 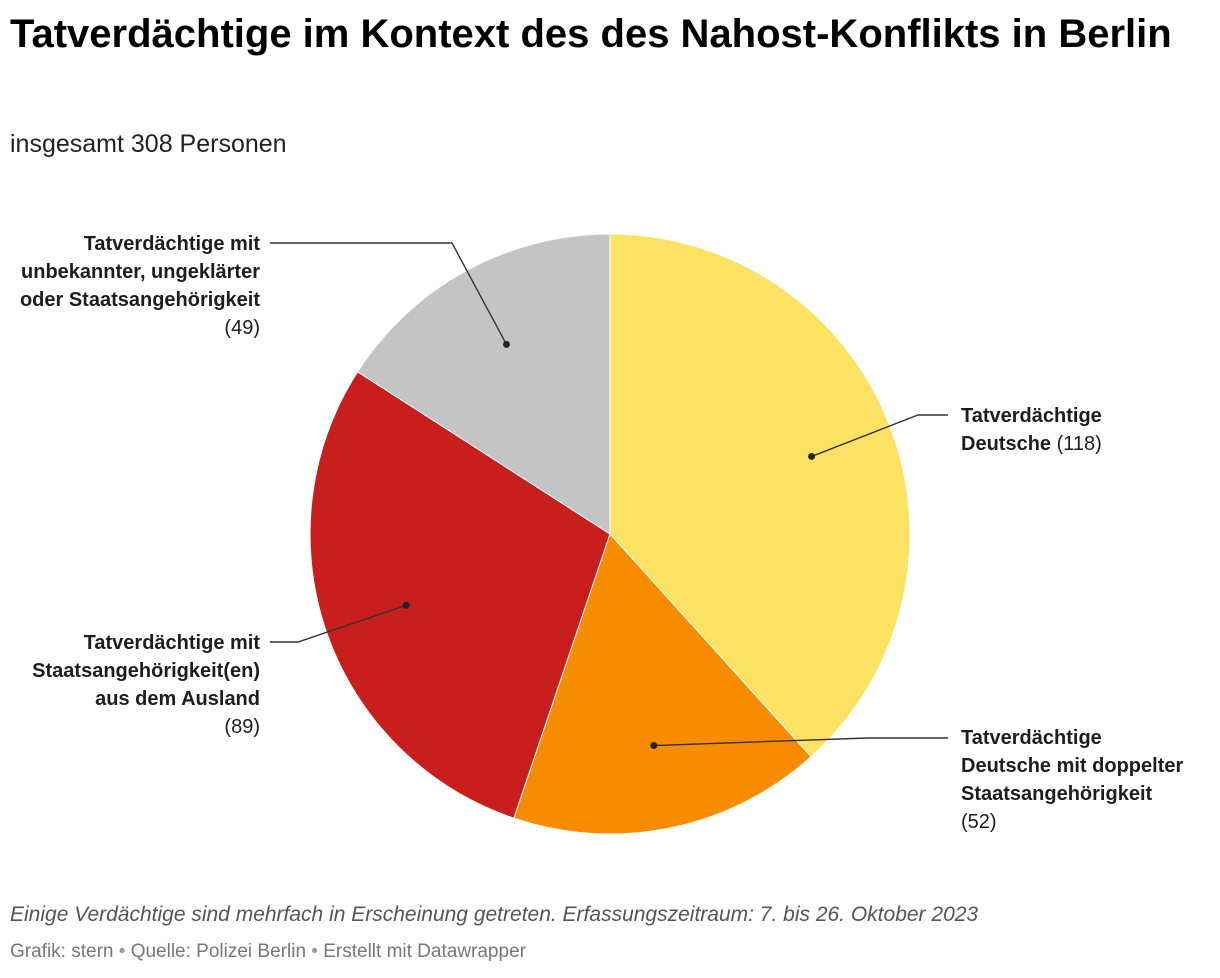 I want to click on credit-datawrapper-link: Erstellt mit Datawrapper, so click(x=424, y=951).